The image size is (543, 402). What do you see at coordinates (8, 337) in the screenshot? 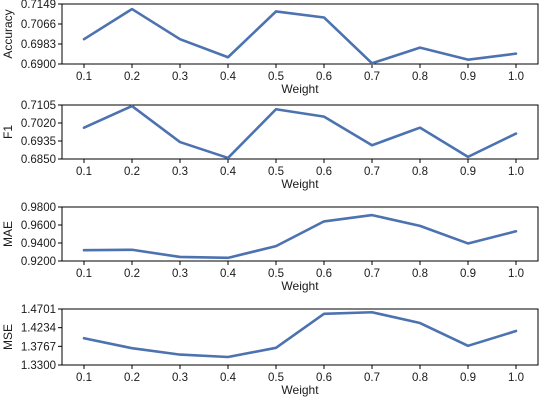
I see `y-axis-label: MSE` at bounding box center [8, 337].